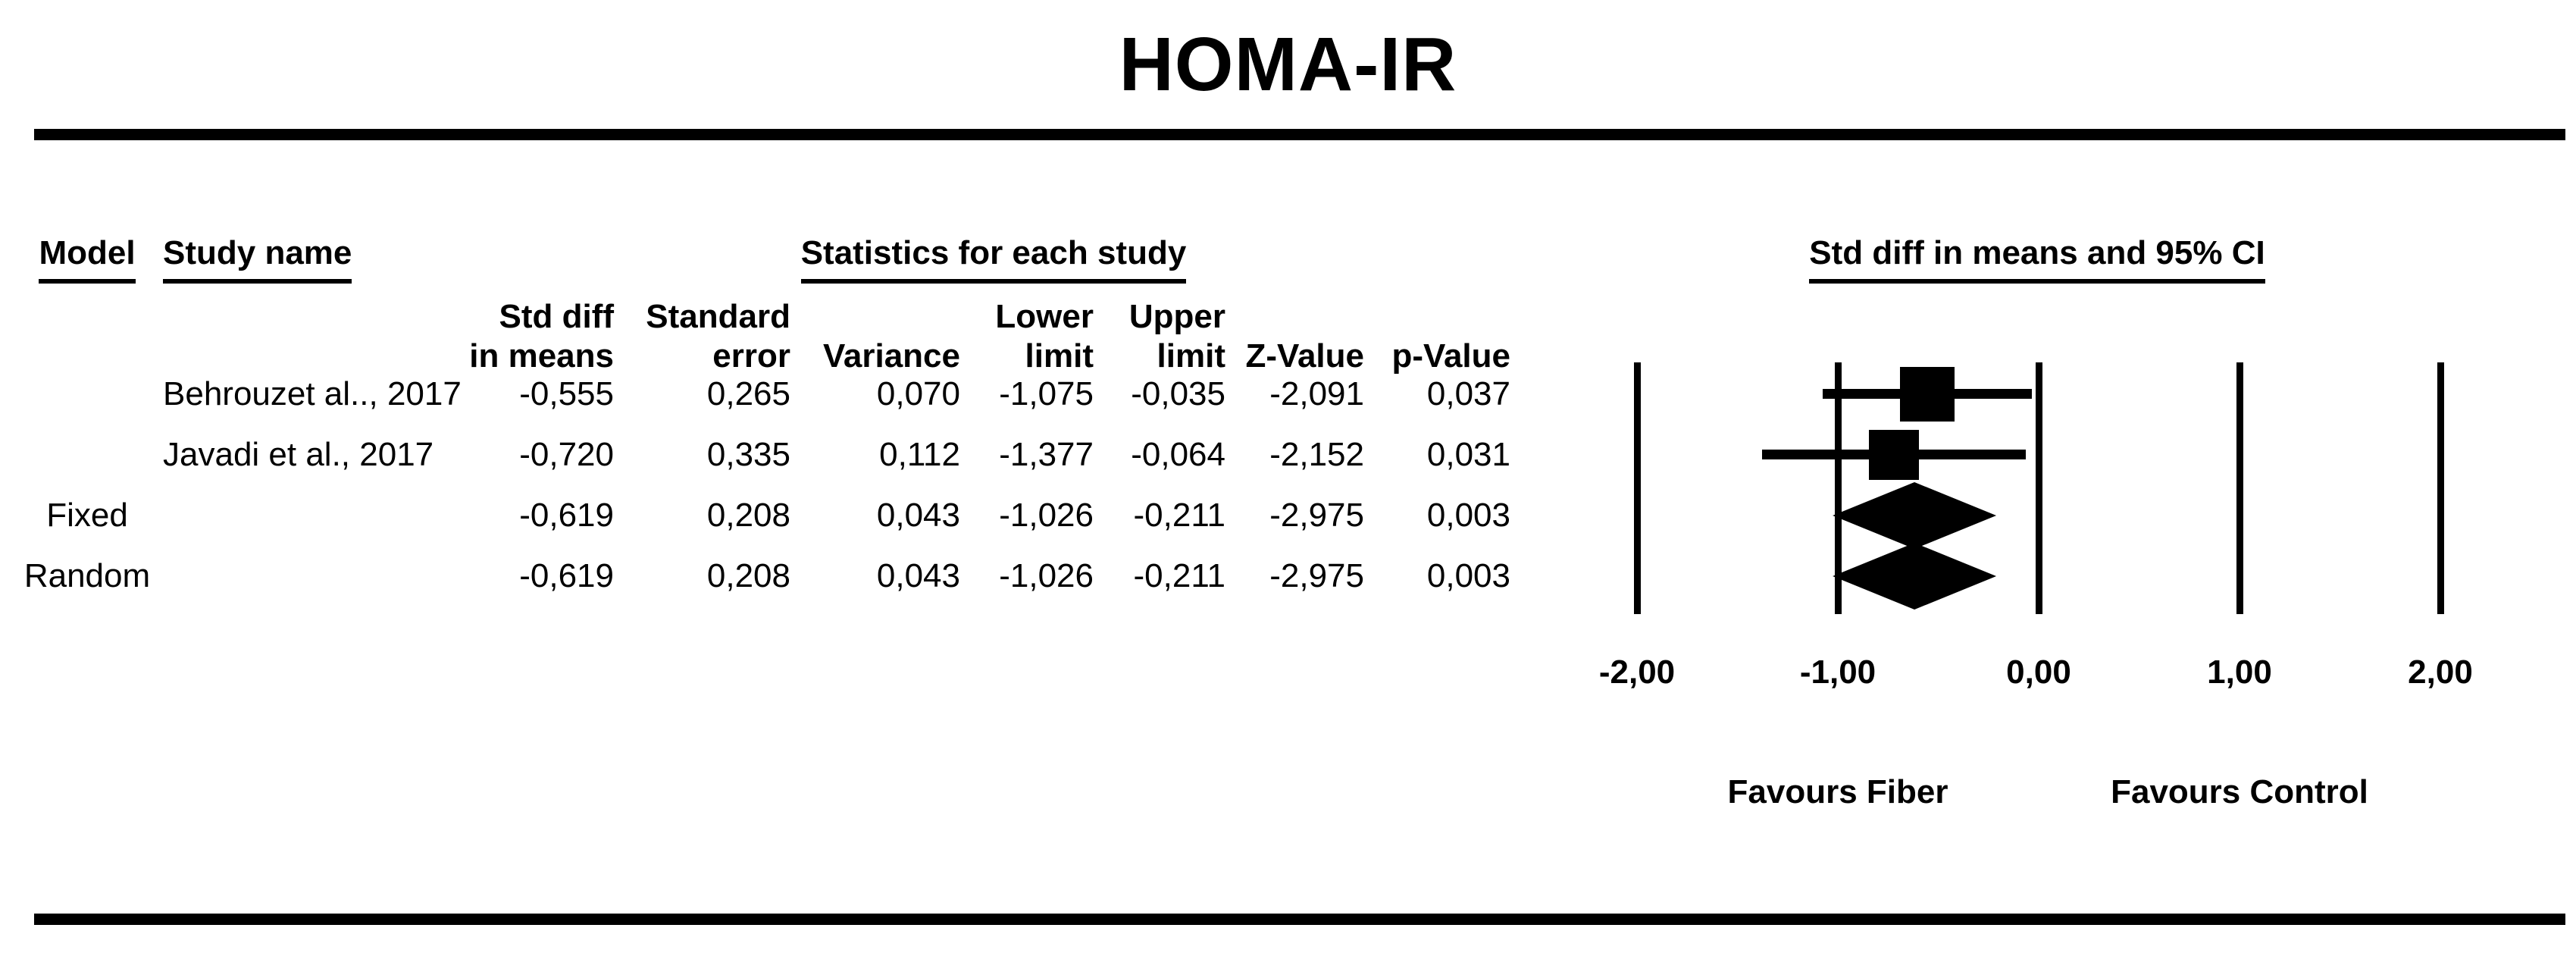 The width and height of the screenshot is (2576, 978). What do you see at coordinates (1300, 134) in the screenshot?
I see `top-rule` at bounding box center [1300, 134].